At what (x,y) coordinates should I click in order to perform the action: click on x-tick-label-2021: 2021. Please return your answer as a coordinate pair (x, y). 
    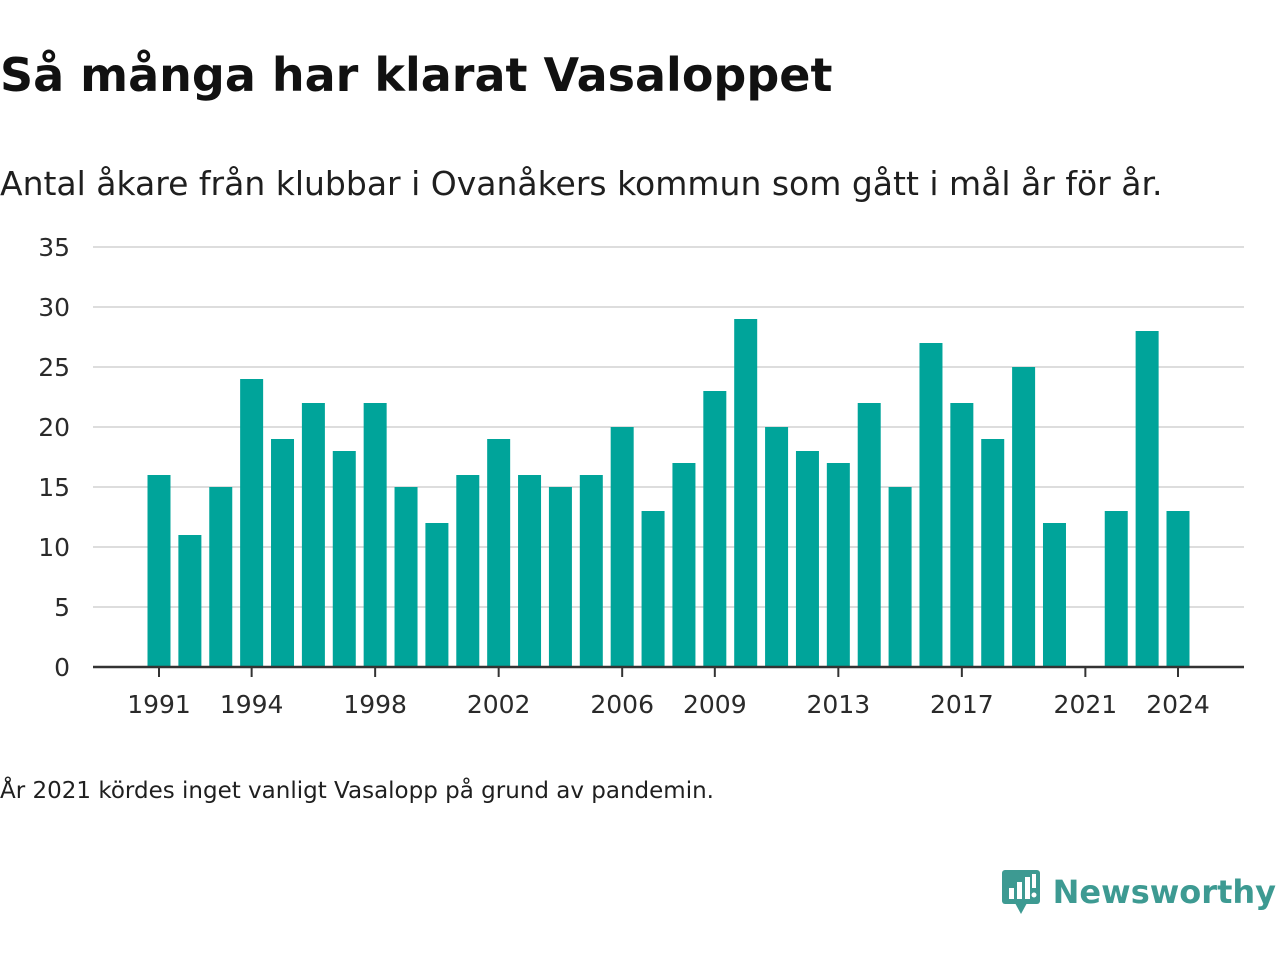
    Looking at the image, I should click on (1086, 704).